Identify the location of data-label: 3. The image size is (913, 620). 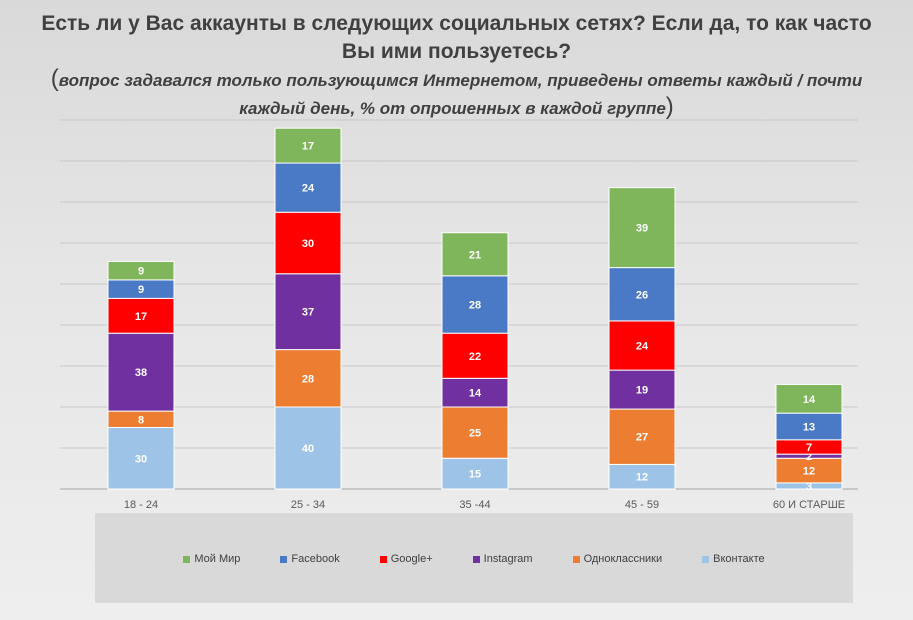
(809, 487).